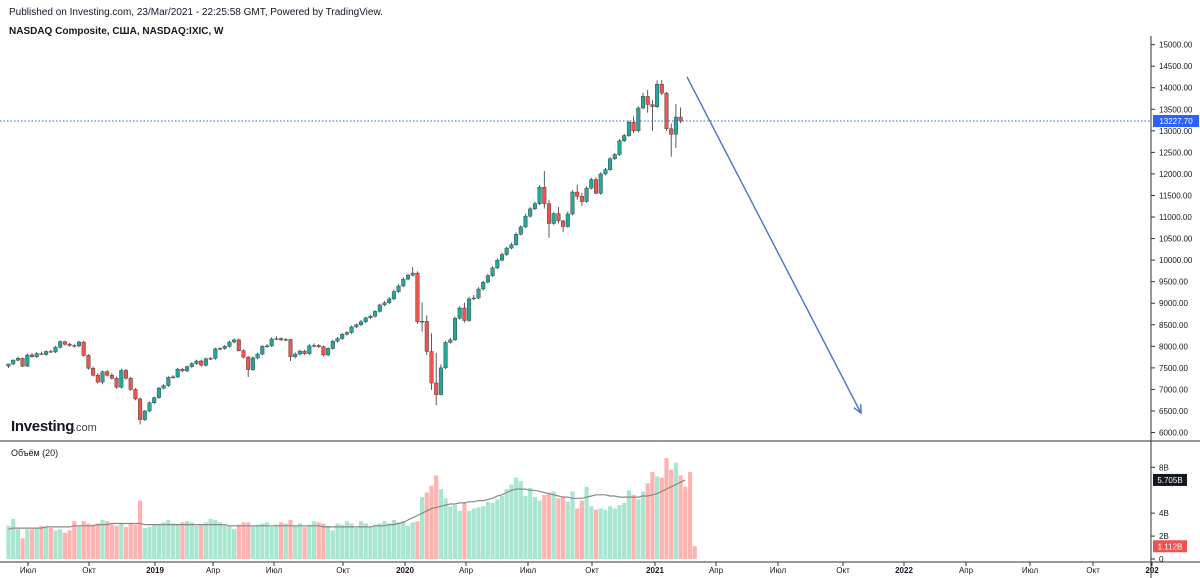  I want to click on price-tick-label: 10000.00, so click(1176, 260).